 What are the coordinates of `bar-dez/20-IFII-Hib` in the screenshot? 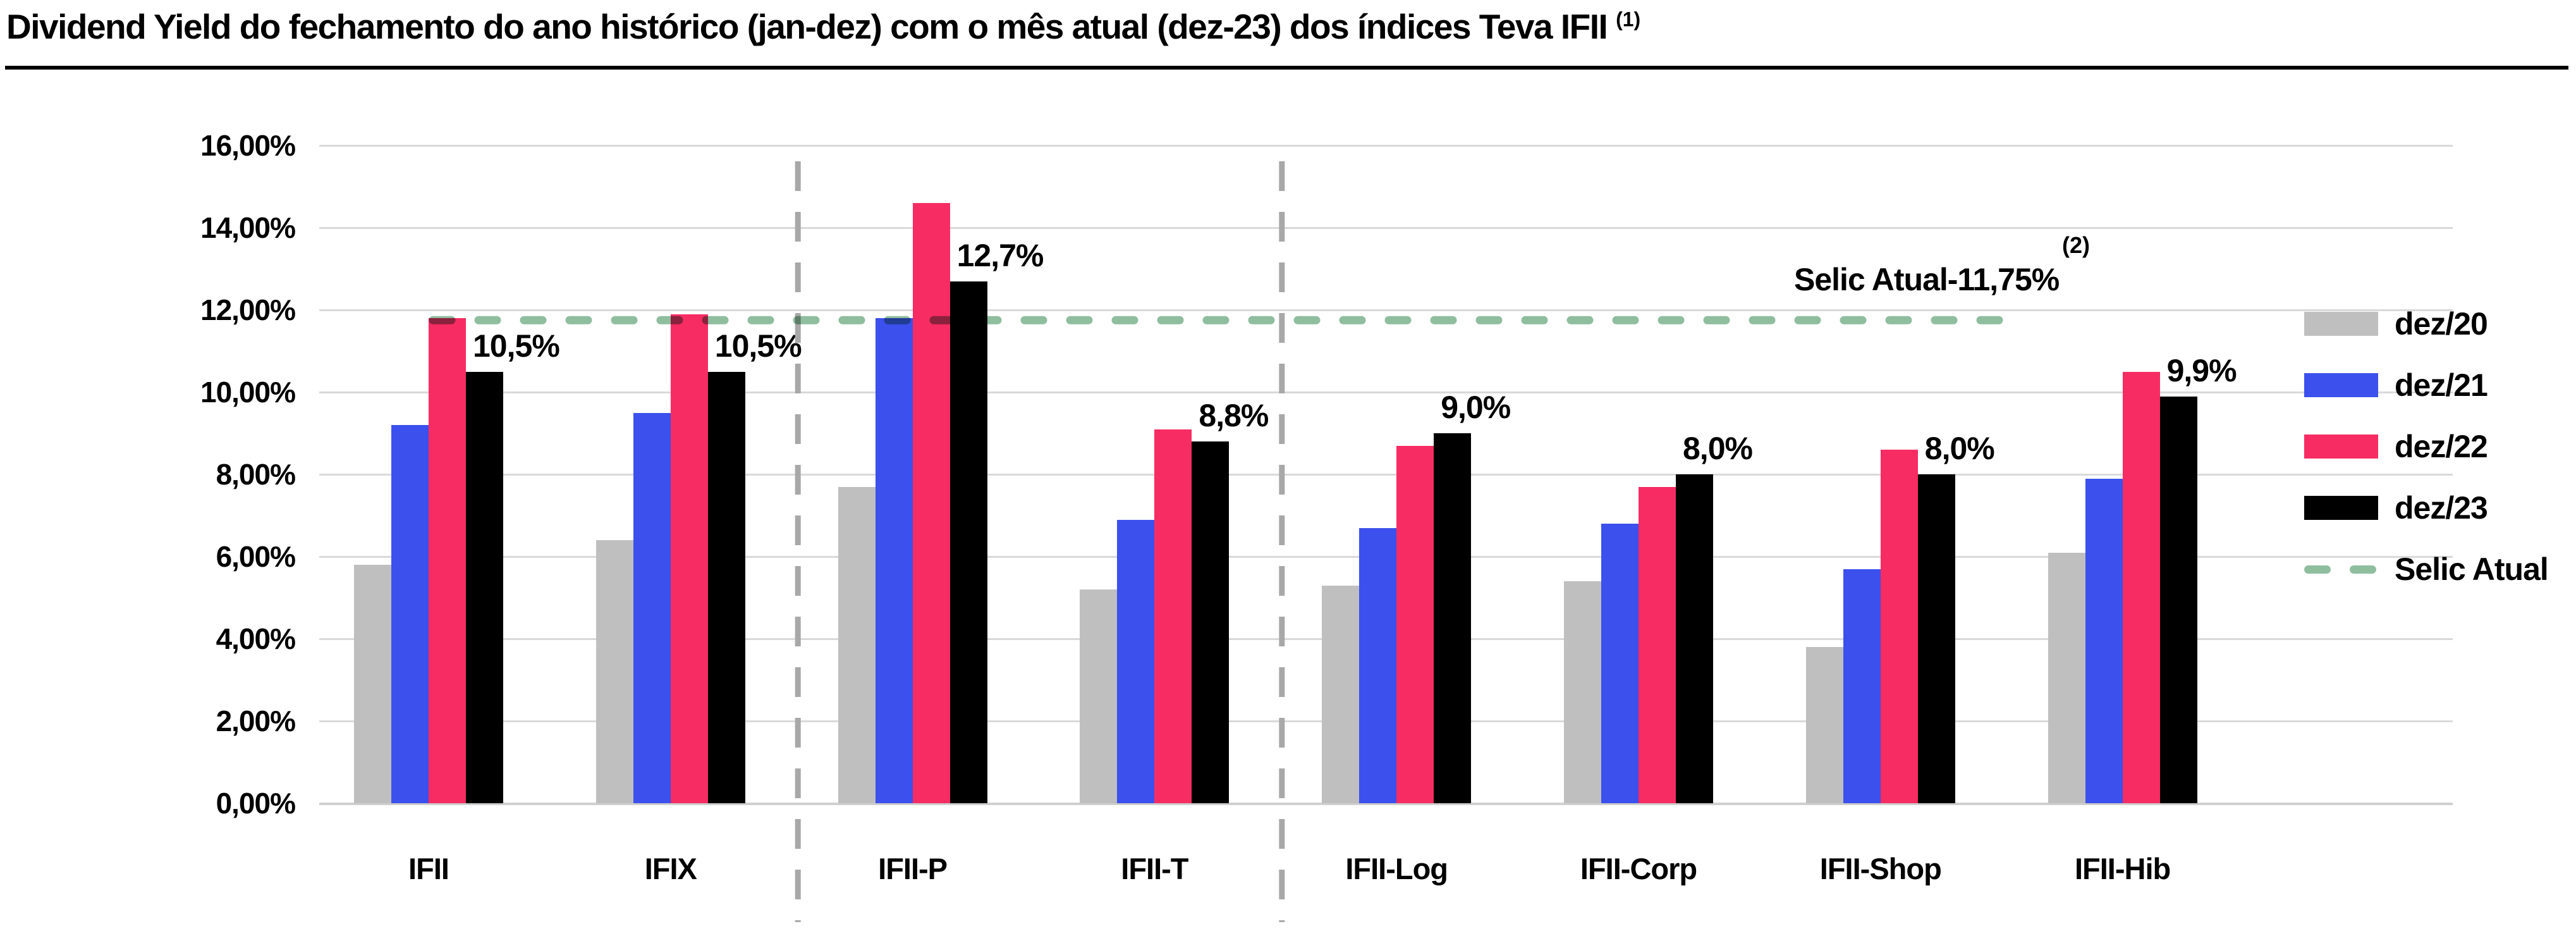 It's located at (2066, 677).